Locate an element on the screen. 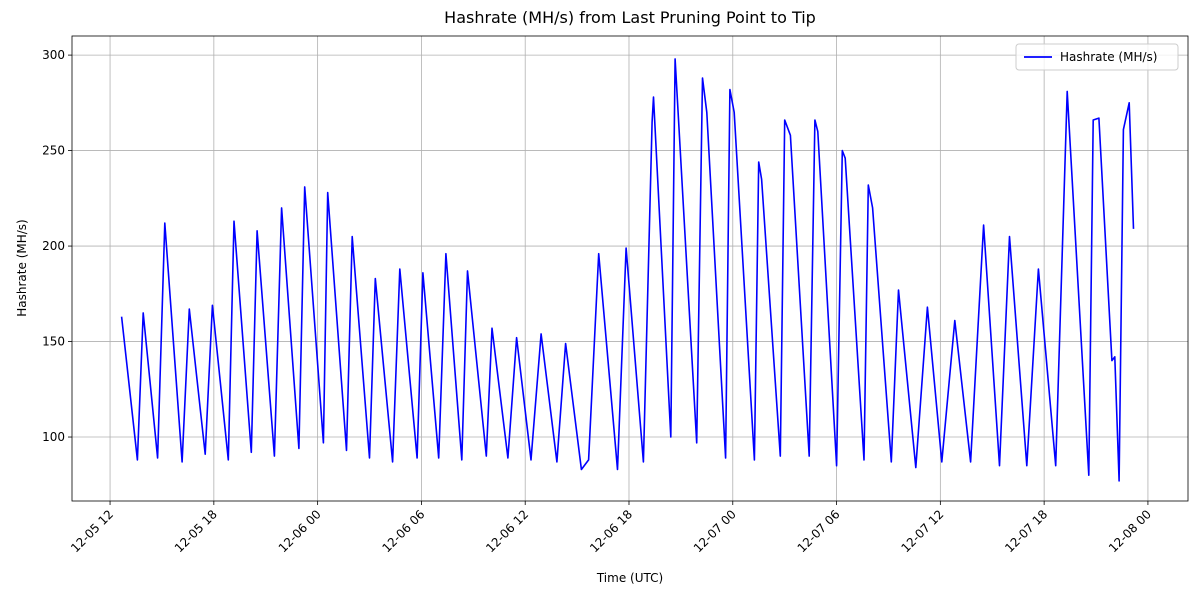 Image resolution: width=1200 pixels, height=604 pixels. y-tick-label: 100 is located at coordinates (53, 437).